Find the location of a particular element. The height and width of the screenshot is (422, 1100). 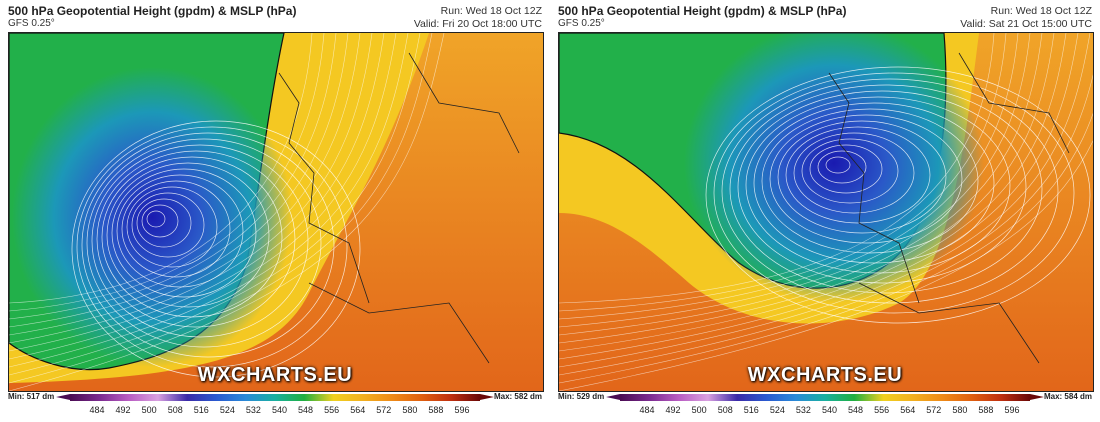

min-label: Min: 517 dm is located at coordinates (31, 396).